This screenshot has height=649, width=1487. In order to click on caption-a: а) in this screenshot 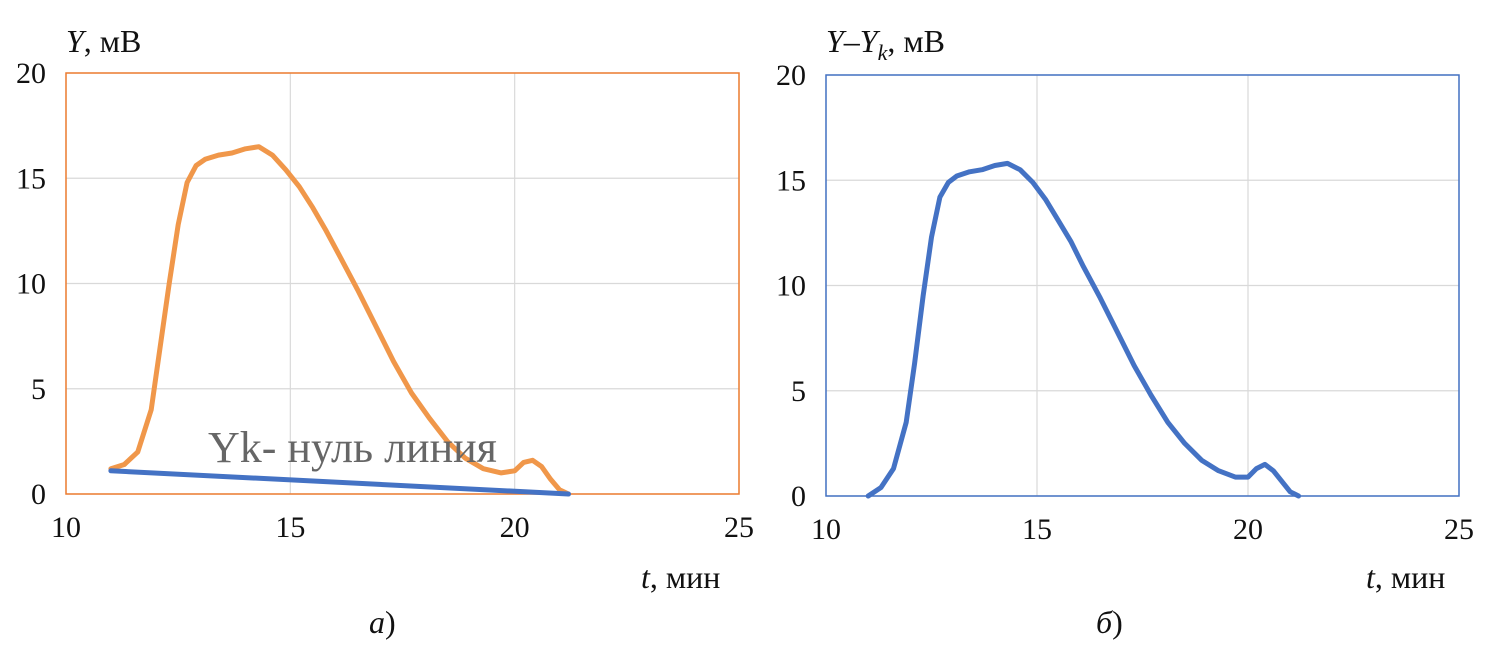, I will do `click(382, 622)`.